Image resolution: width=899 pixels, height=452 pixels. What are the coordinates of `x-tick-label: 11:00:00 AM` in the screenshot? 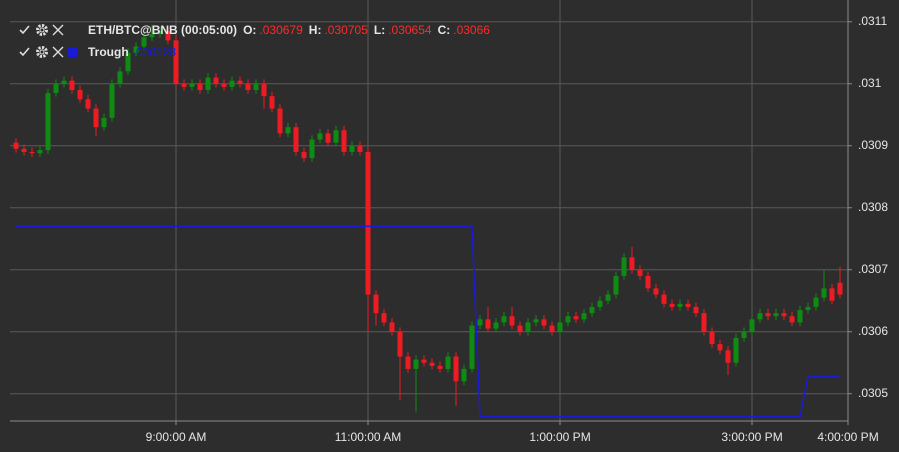 It's located at (368, 437).